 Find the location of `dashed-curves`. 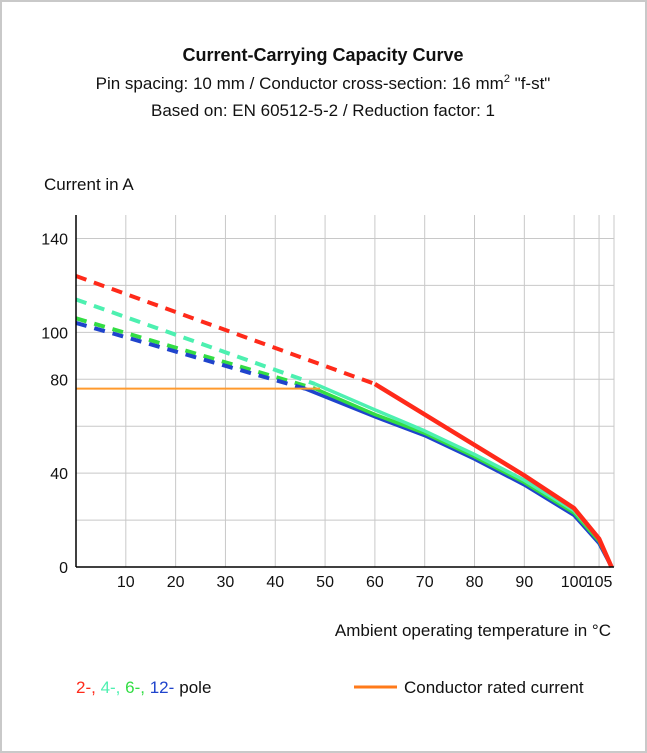

dashed-curves is located at coordinates (225, 332).